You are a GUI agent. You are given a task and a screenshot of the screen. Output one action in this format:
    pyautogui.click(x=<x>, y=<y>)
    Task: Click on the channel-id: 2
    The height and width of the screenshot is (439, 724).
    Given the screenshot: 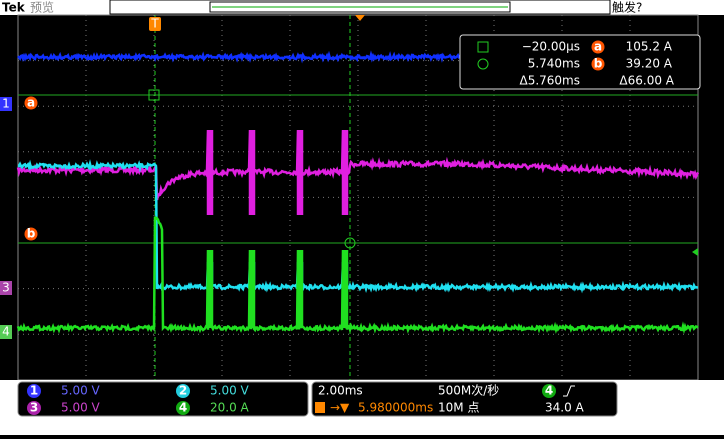 What is the action you would take?
    pyautogui.click(x=183, y=391)
    